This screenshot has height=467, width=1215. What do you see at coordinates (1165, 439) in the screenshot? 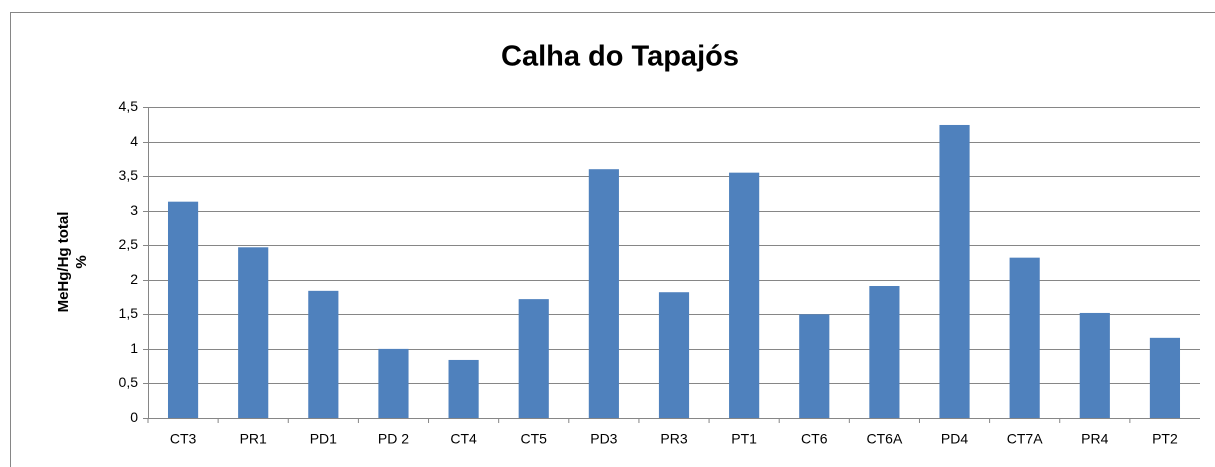
I see `x-tick-label: PT2` at bounding box center [1165, 439].